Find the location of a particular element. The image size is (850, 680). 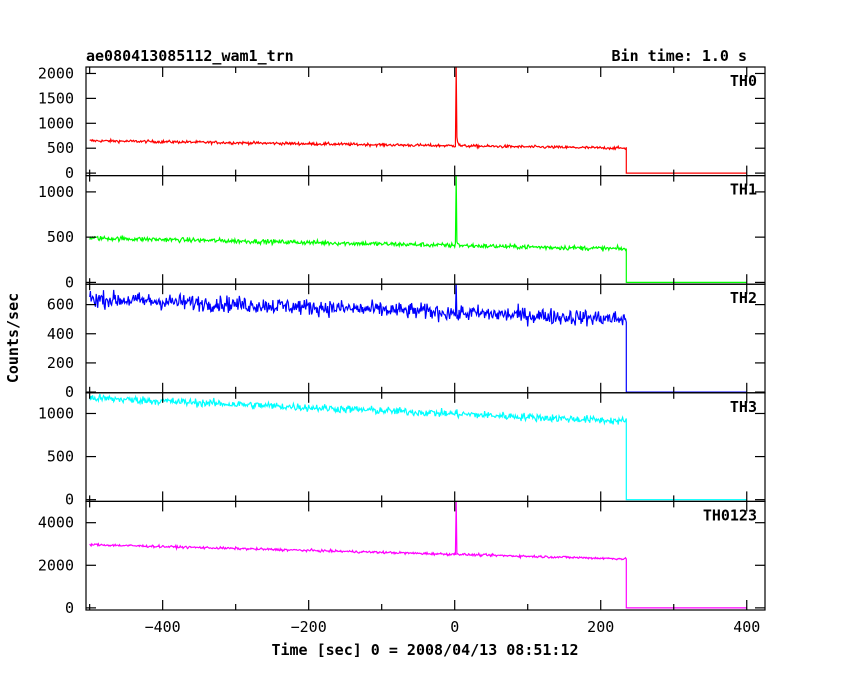

panel-label-th2: TH2 is located at coordinates (743, 298).